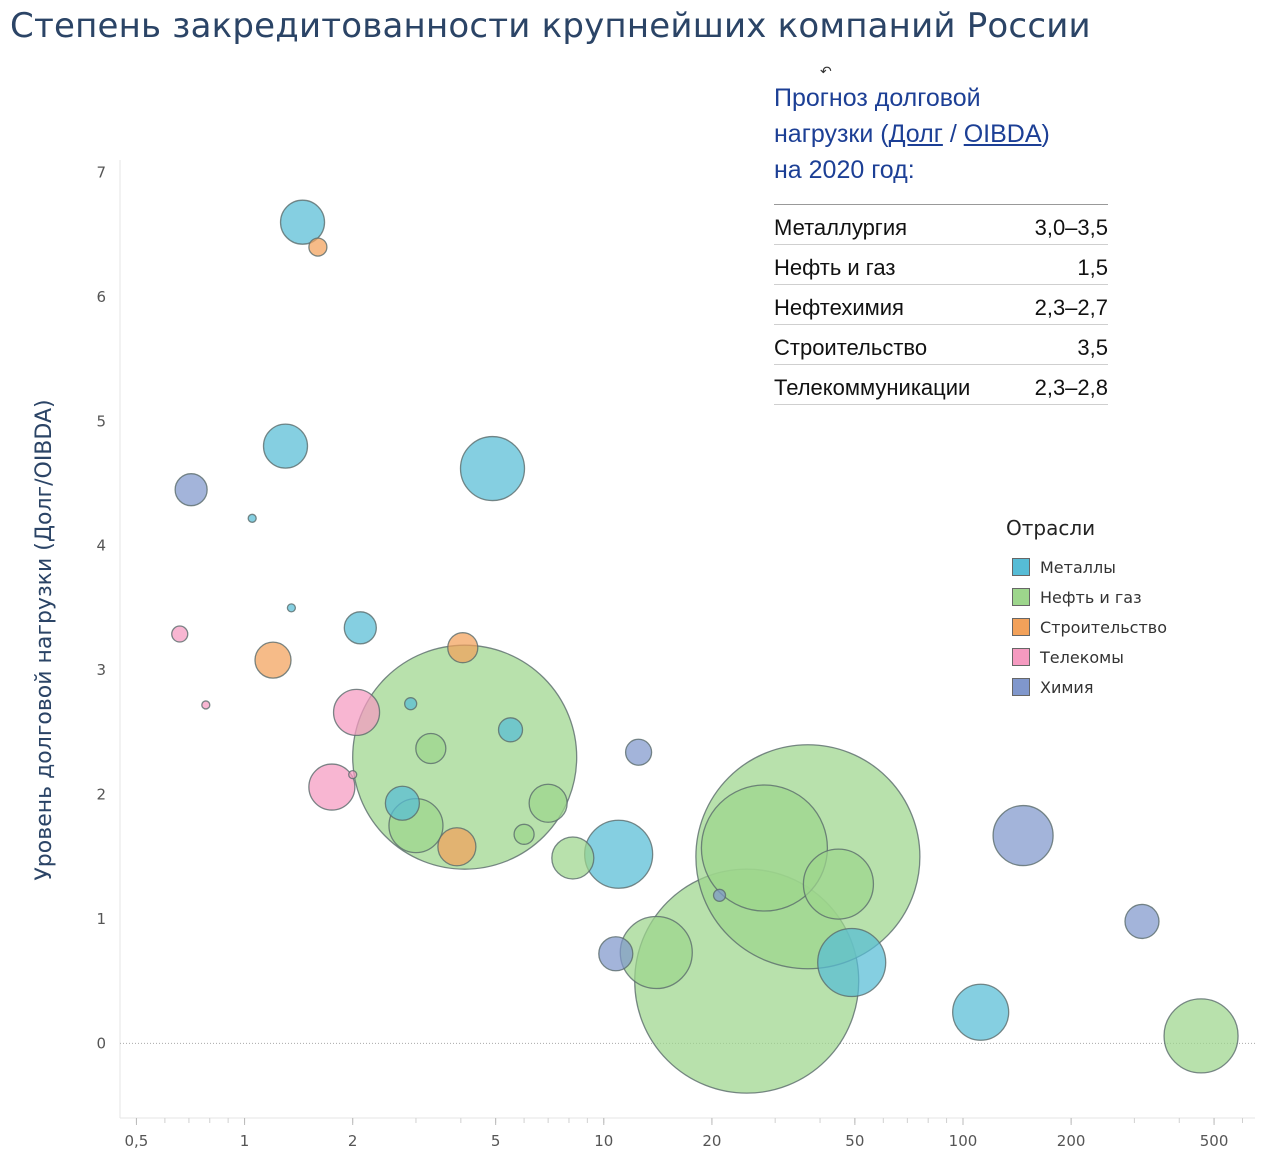  What do you see at coordinates (839, 307) in the screenshot?
I see `forecast-sector: Нефтехимия` at bounding box center [839, 307].